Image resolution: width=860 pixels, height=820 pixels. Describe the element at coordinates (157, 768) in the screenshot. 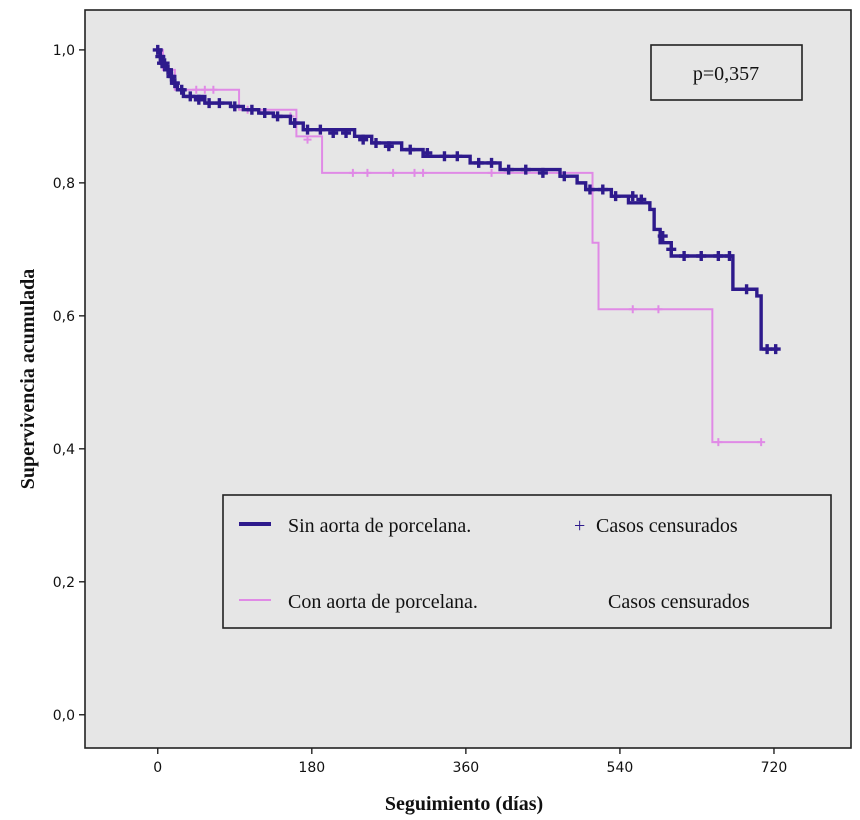

I see `x-tick-label: 0` at that location.